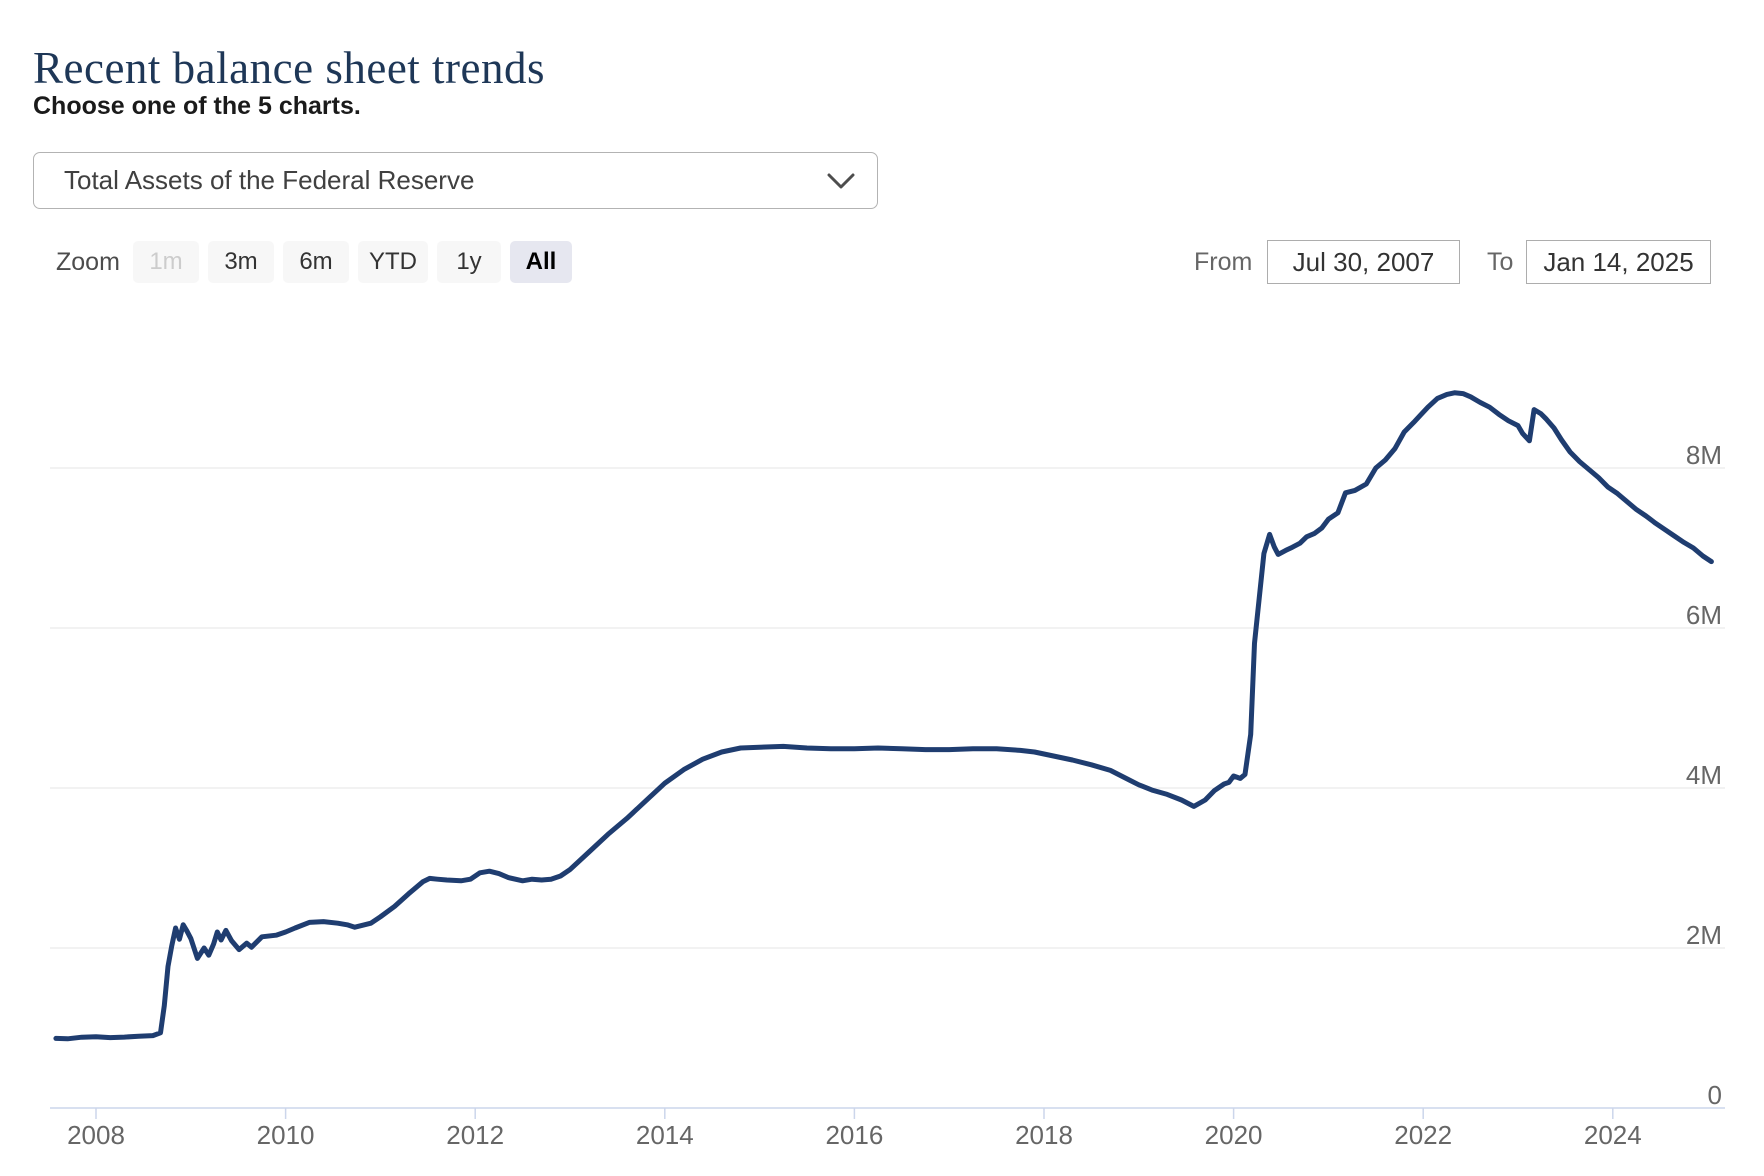  I want to click on y-axis-label: 6M, so click(1704, 615).